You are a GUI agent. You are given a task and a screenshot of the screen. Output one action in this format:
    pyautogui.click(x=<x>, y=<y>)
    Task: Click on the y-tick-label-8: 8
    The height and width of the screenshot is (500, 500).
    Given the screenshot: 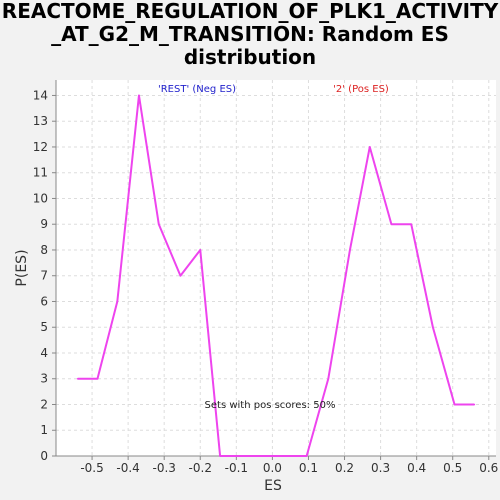 What is the action you would take?
    pyautogui.click(x=44, y=250)
    